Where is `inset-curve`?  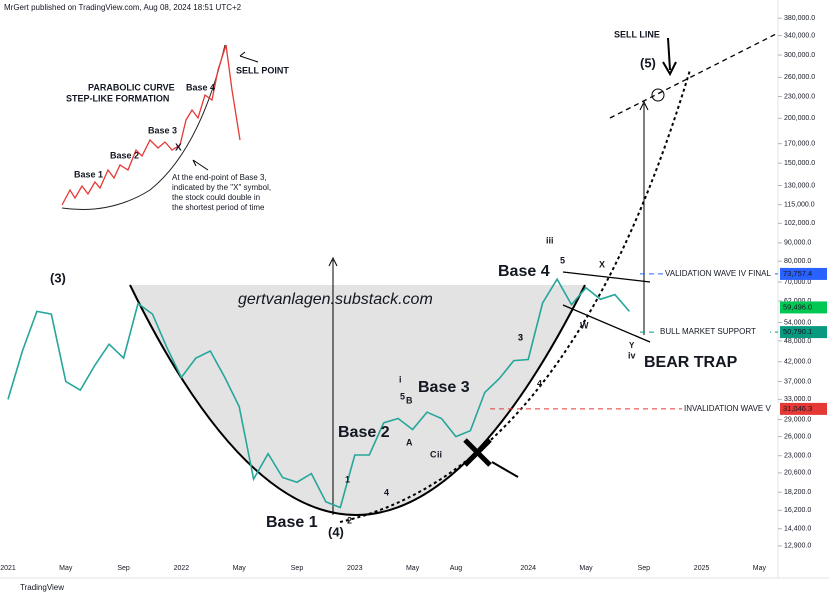 inset-curve is located at coordinates (143, 127).